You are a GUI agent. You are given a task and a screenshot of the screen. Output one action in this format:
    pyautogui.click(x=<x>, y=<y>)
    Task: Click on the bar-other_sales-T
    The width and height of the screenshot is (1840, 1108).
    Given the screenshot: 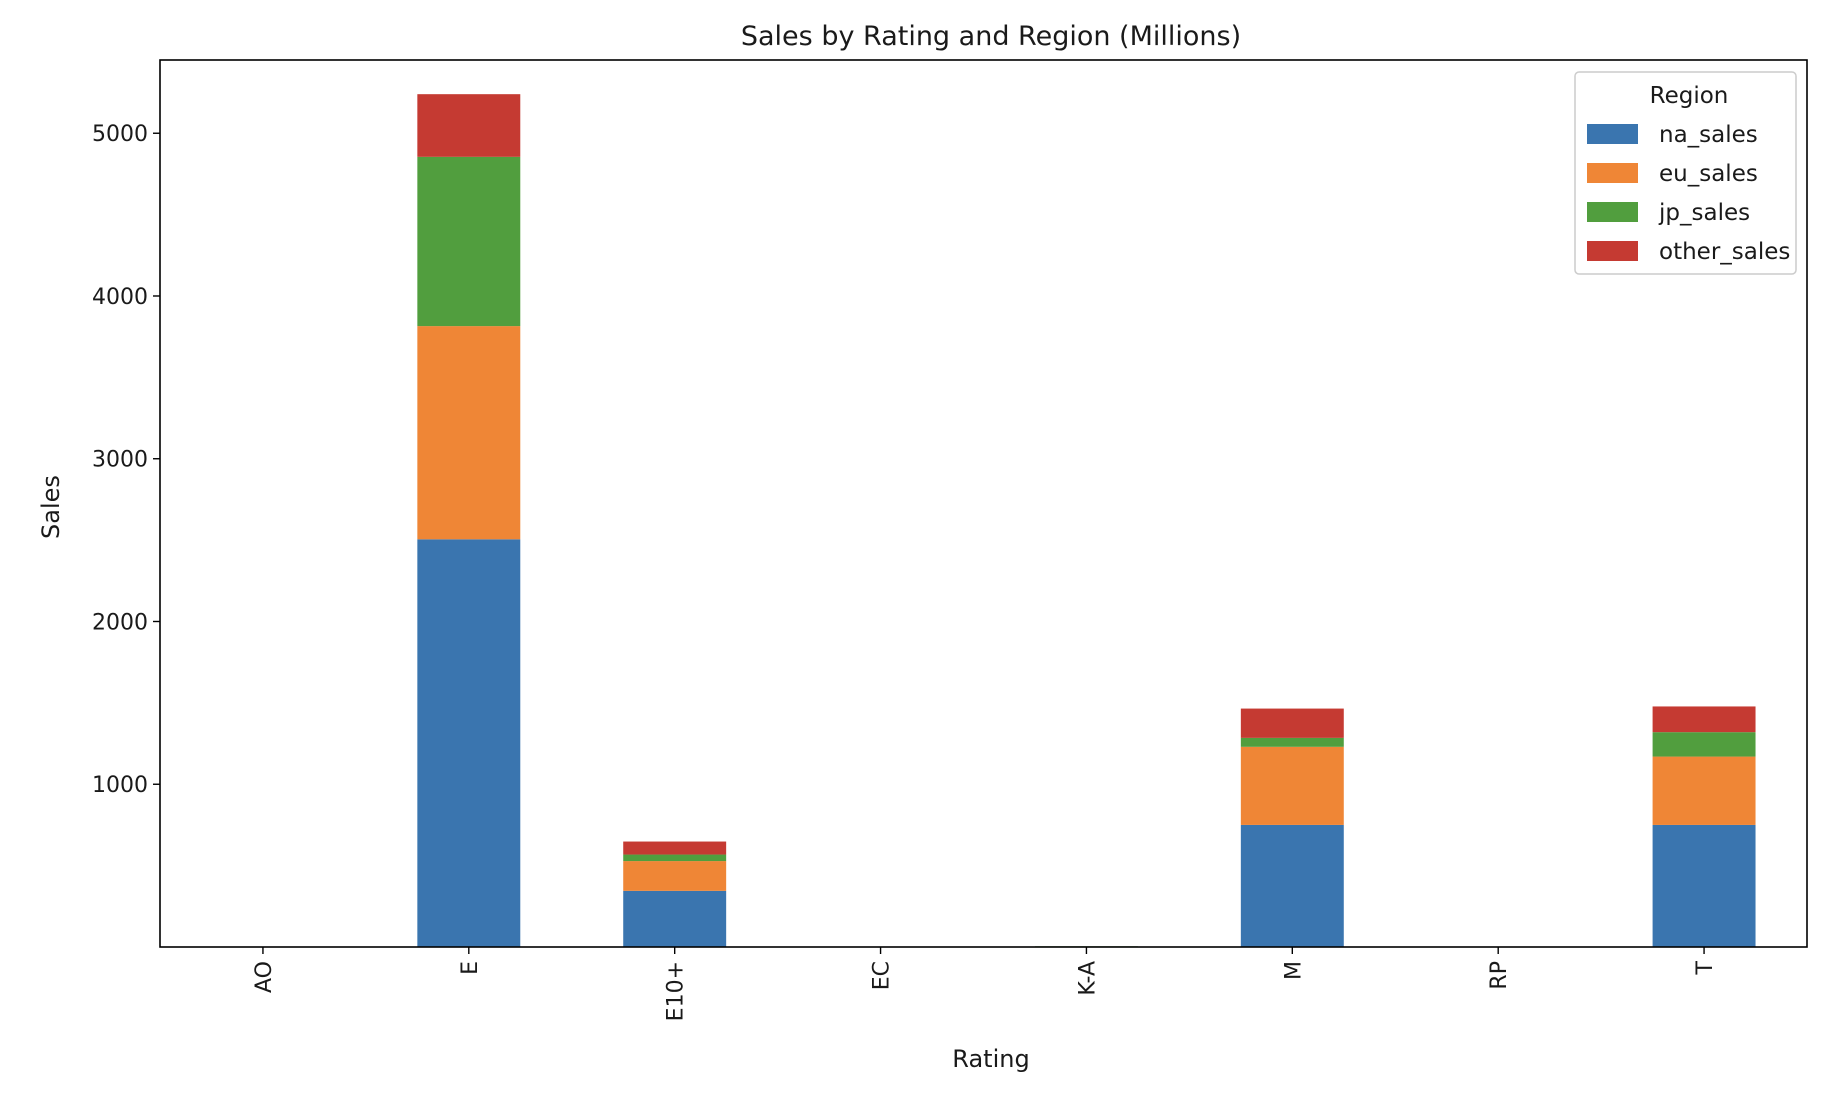 What is the action you would take?
    pyautogui.click(x=1704, y=719)
    